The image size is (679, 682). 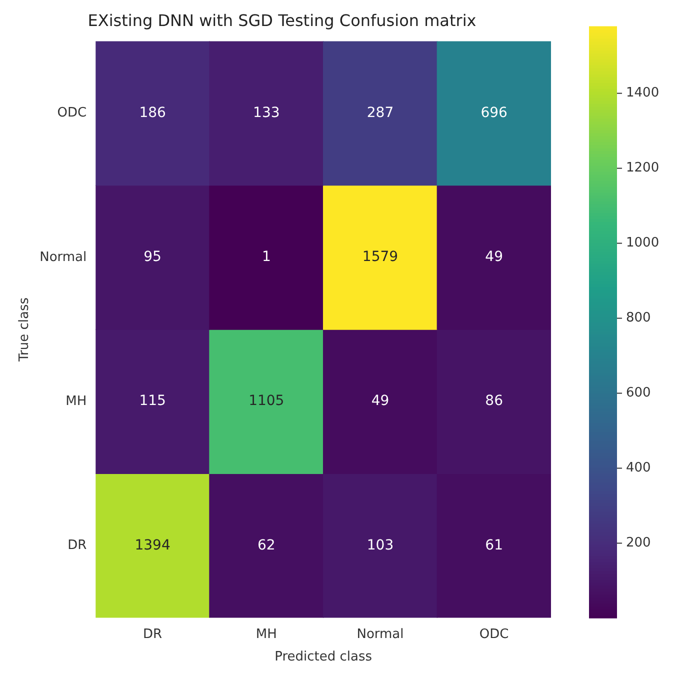 I want to click on chart-title: EXisting DNN with SGD Testing Confusion matrix, so click(x=282, y=20).